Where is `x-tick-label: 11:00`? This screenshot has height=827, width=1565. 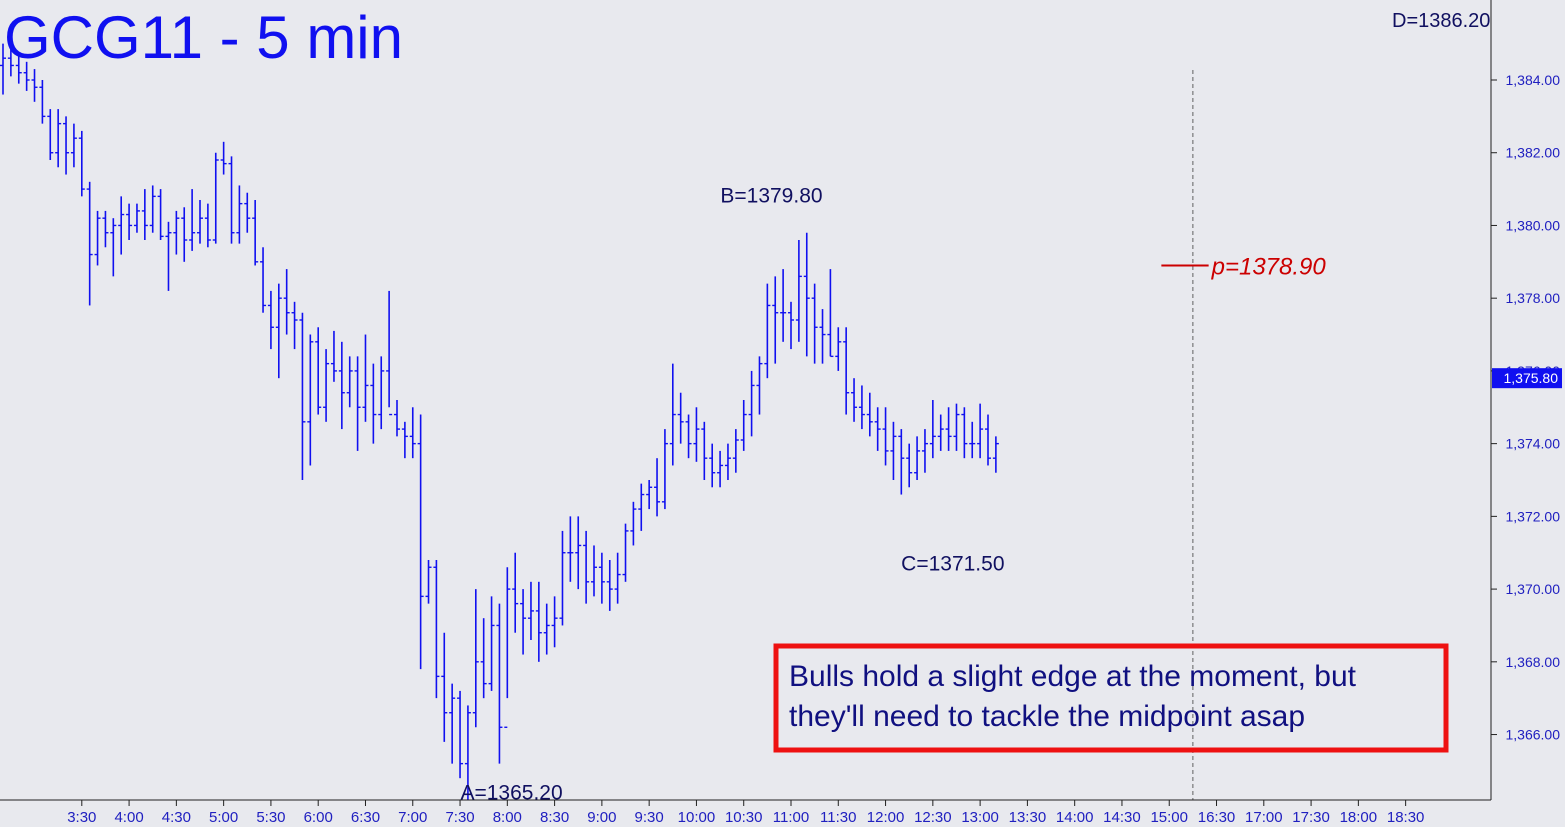
x-tick-label: 11:00 is located at coordinates (791, 817).